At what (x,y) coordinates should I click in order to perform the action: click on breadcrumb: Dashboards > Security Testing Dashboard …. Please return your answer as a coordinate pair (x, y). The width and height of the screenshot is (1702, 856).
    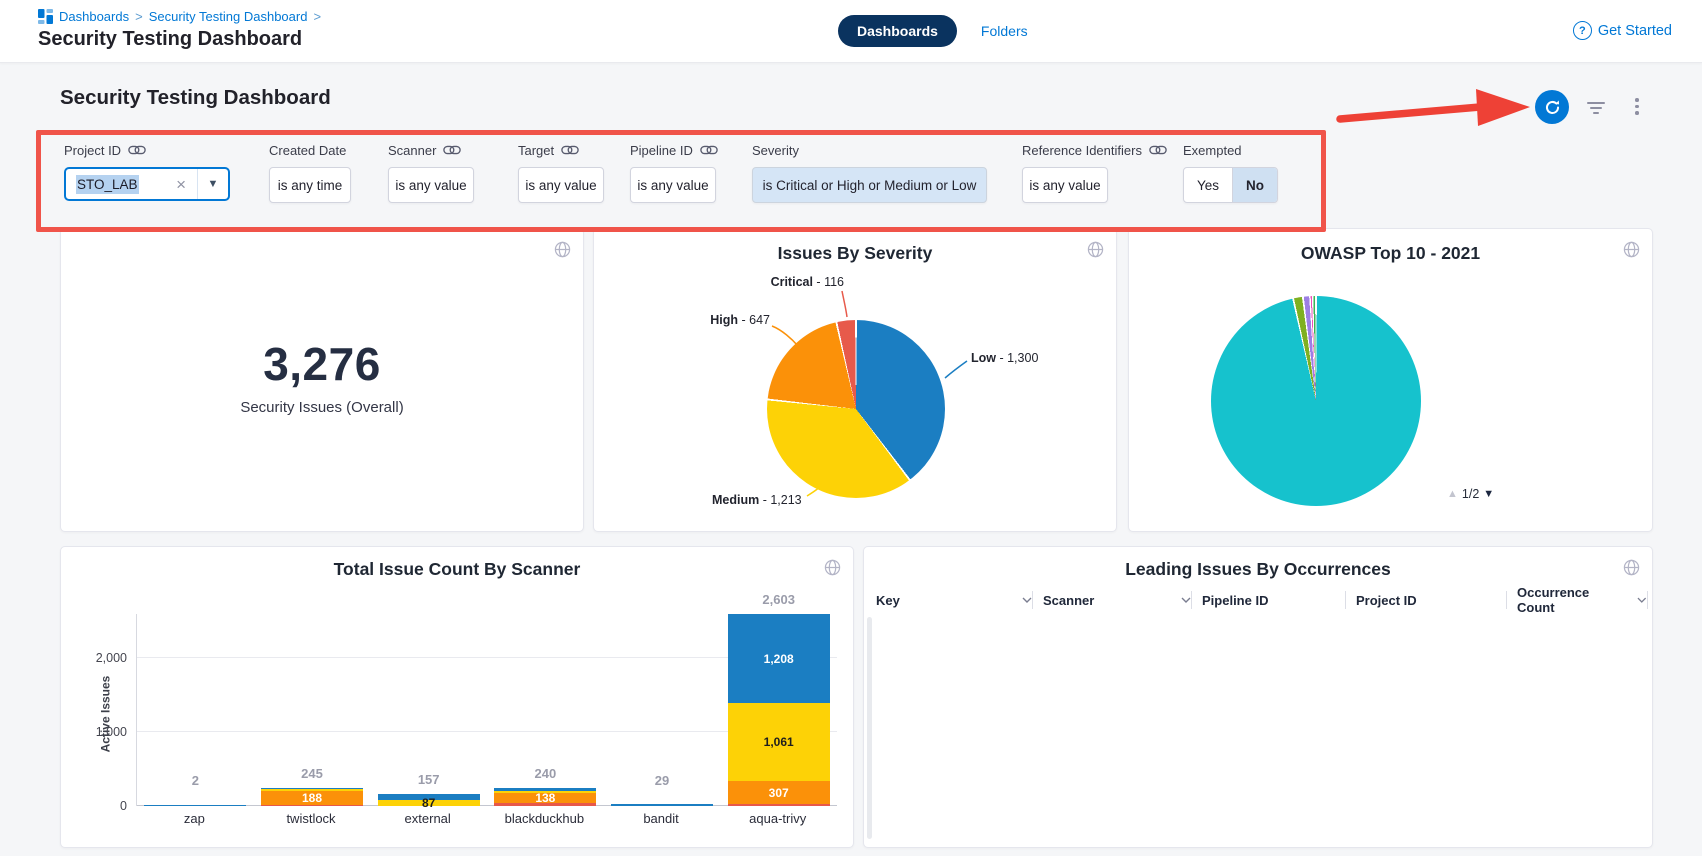
    Looking at the image, I should click on (179, 16).